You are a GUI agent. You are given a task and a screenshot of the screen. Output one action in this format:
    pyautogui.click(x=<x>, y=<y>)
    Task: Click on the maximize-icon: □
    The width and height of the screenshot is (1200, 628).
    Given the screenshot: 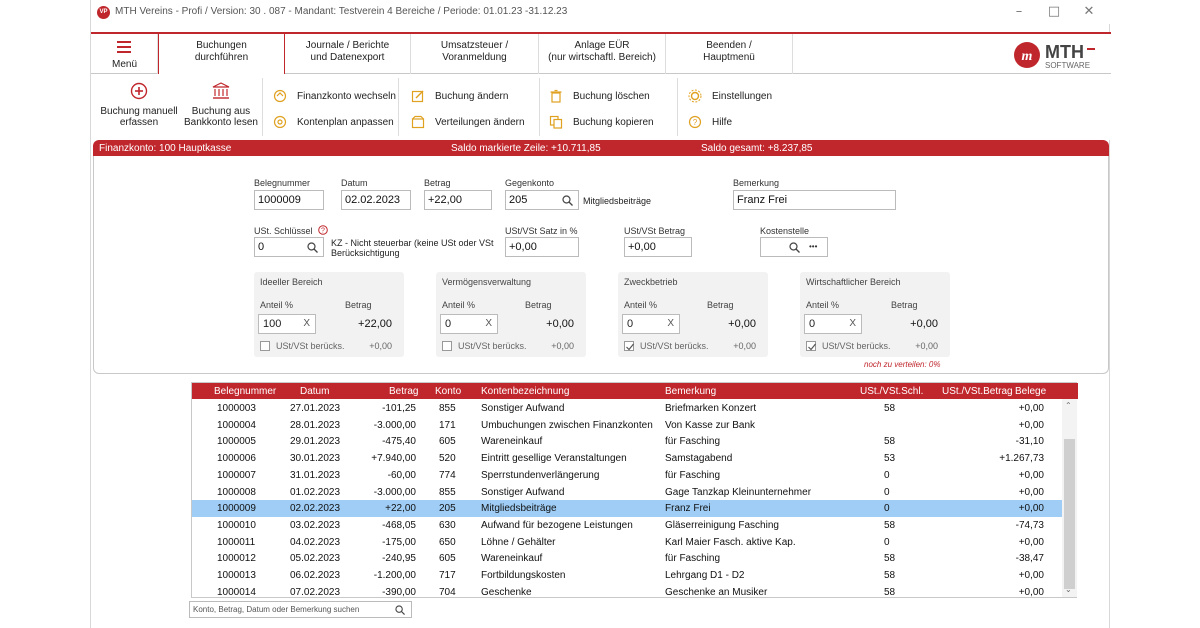 What is the action you would take?
    pyautogui.click(x=1054, y=11)
    